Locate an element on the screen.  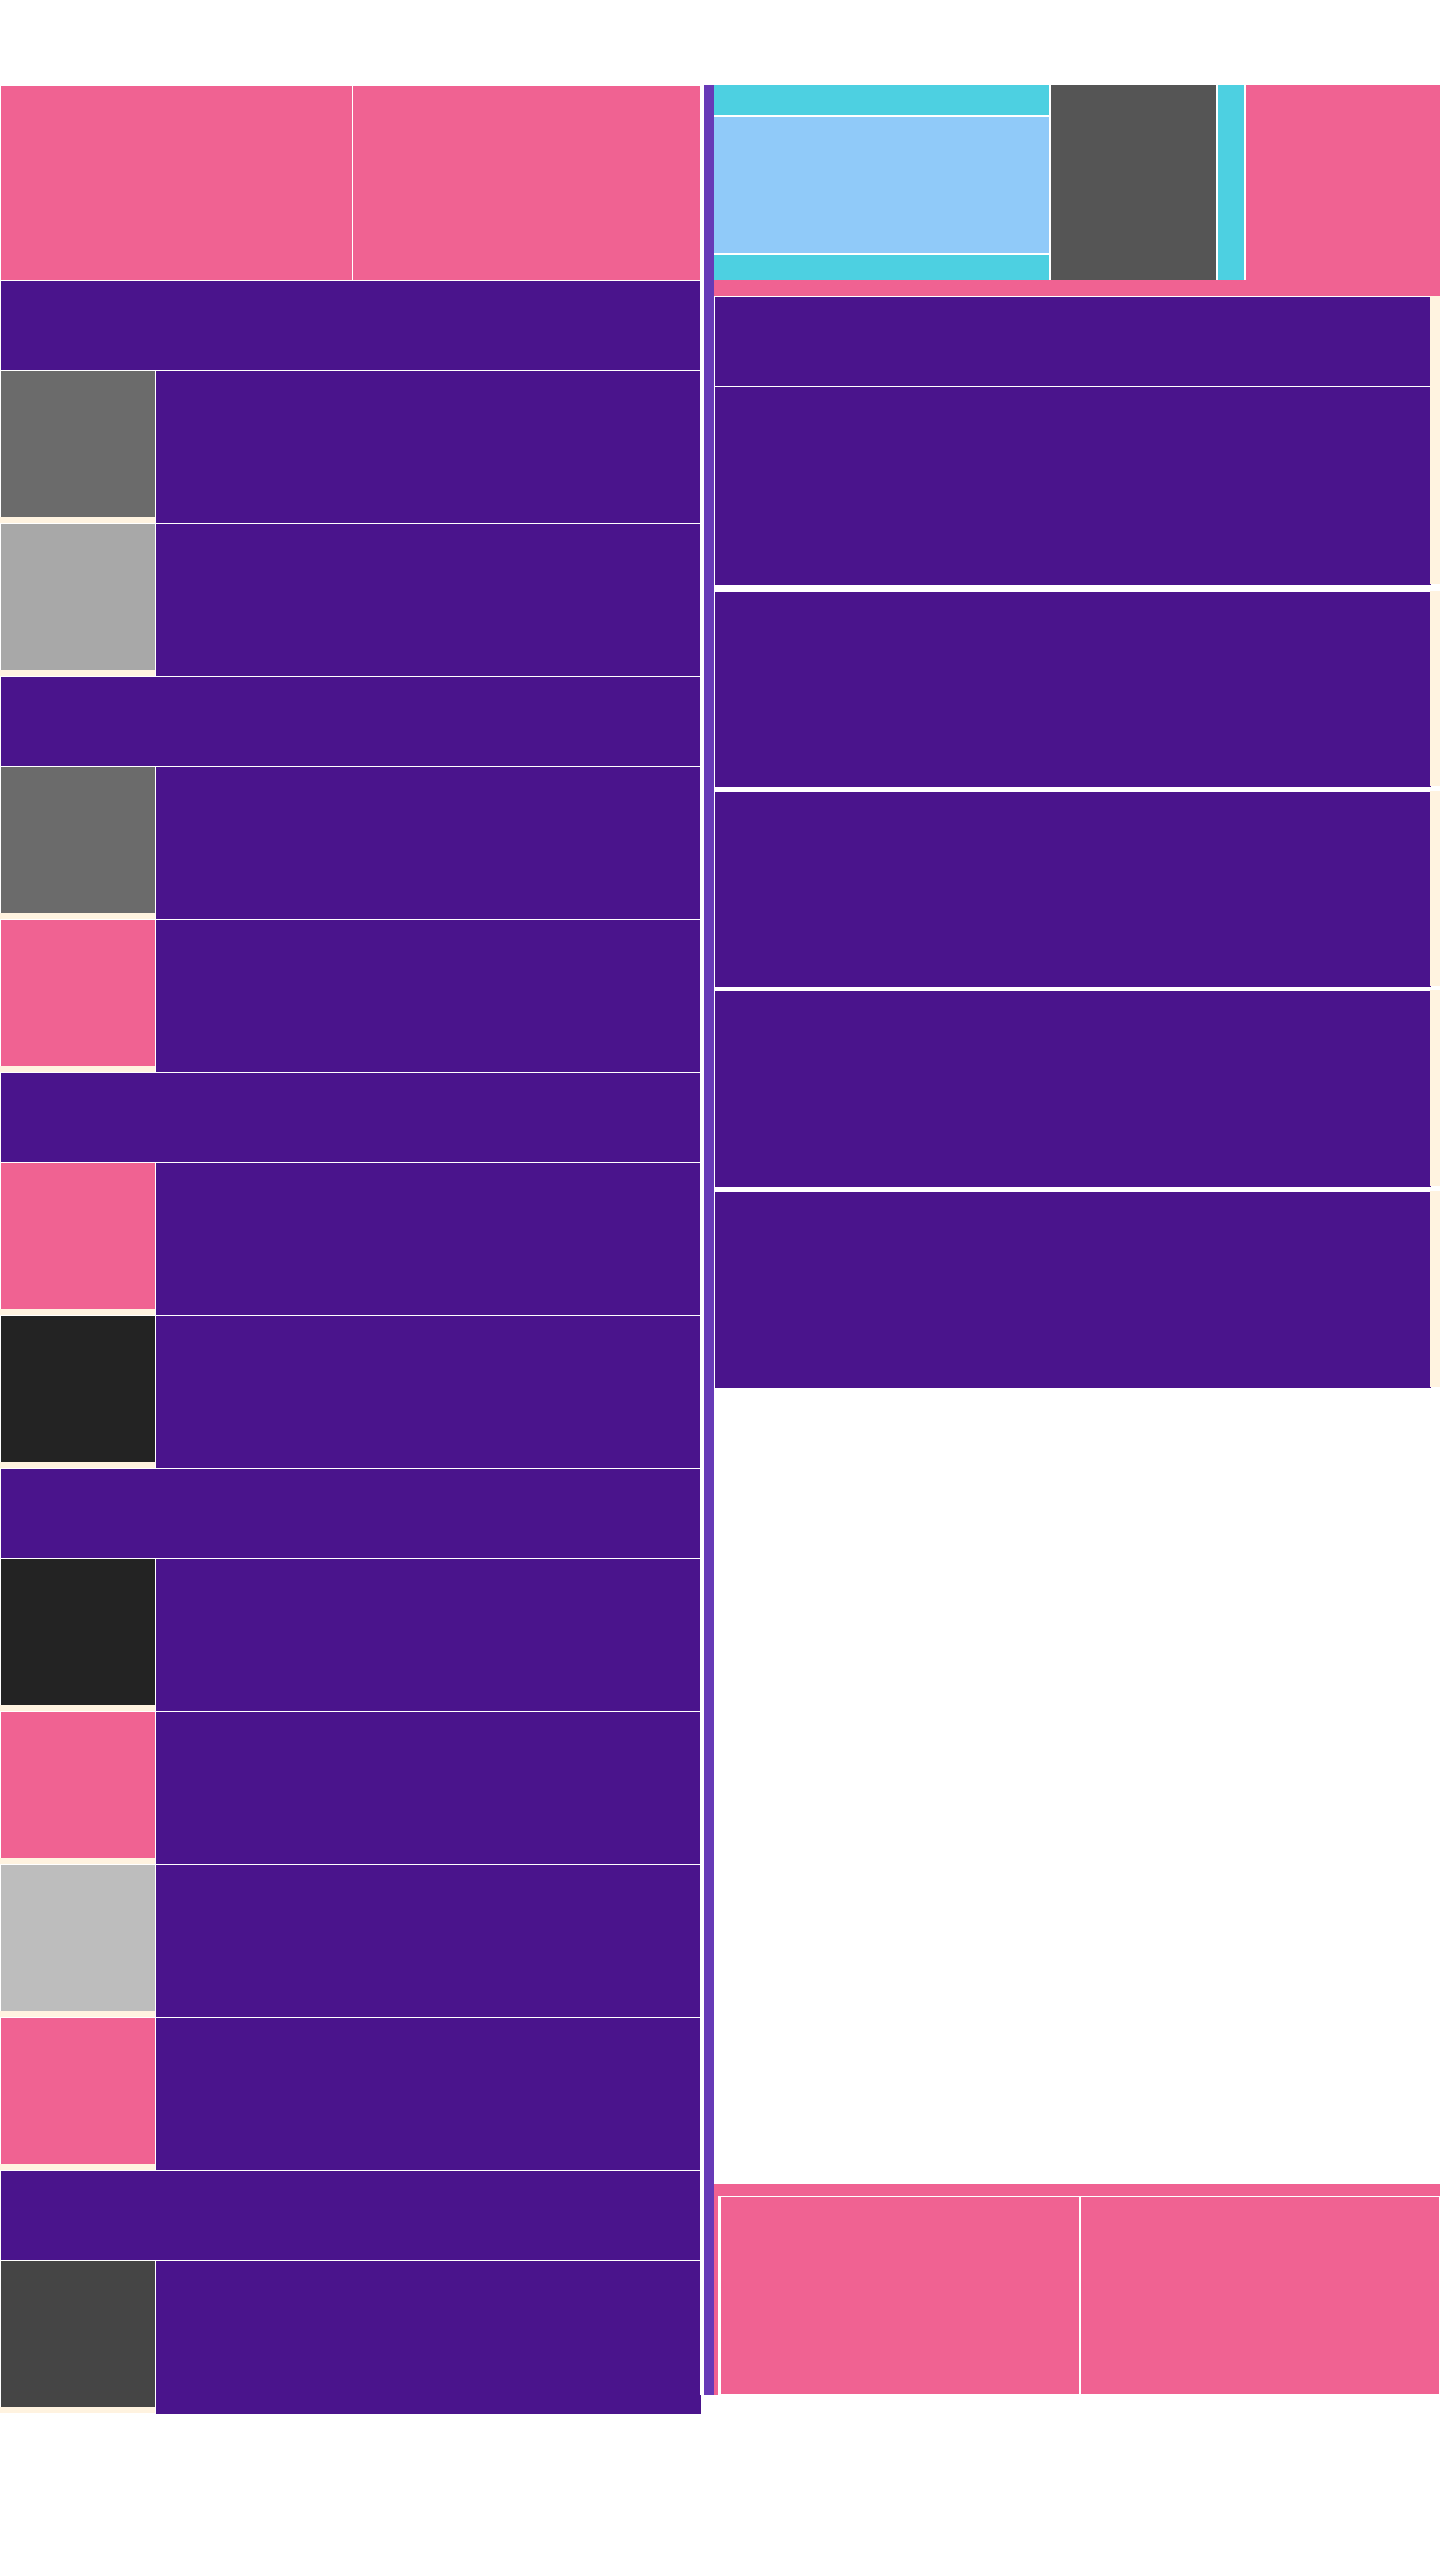
banner-cyan-strip is located at coordinates (1231, 182).